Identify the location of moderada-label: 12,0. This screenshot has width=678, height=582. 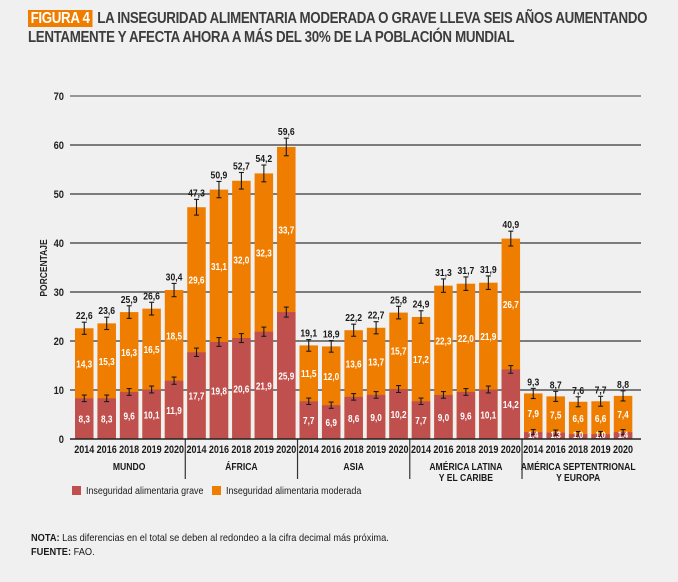
(331, 376).